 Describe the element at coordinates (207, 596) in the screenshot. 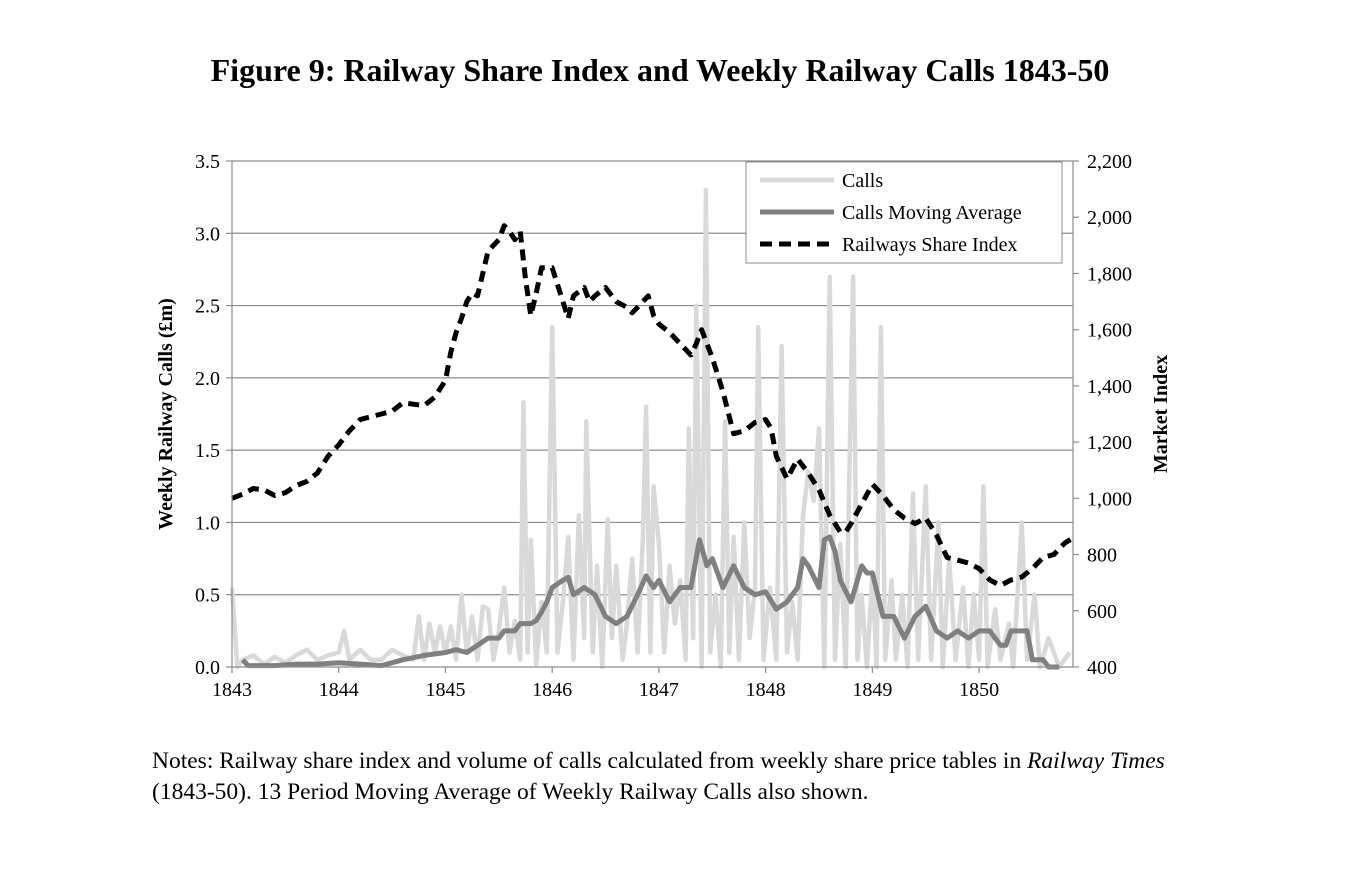

I see `y-tick-label: 0.5` at that location.